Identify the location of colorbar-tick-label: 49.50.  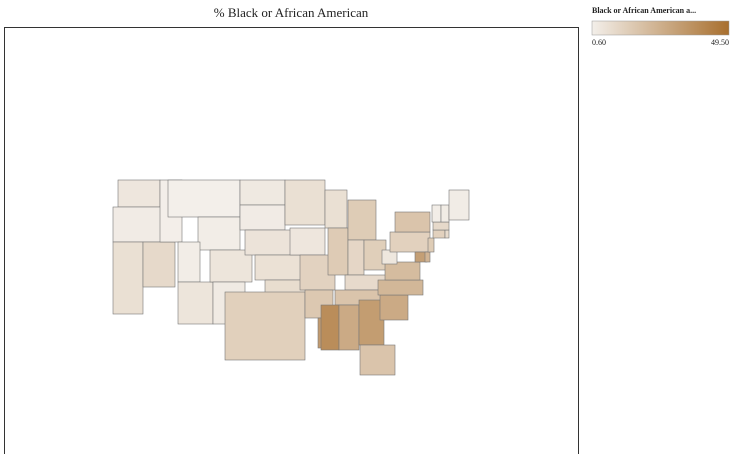
(720, 42).